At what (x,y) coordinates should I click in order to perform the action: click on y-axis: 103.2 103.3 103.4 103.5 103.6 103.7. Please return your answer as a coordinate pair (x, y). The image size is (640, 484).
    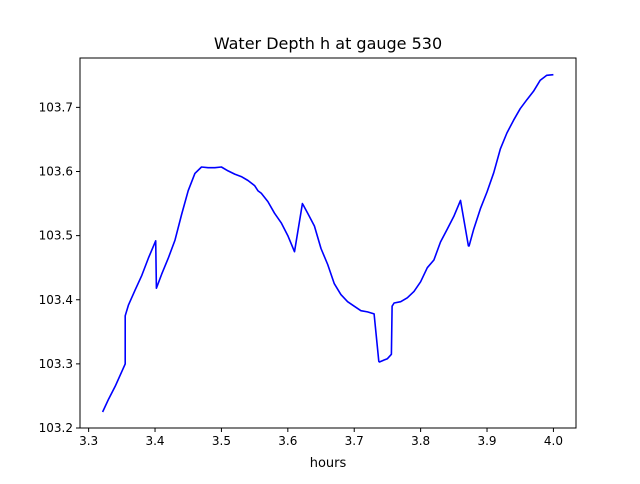
    Looking at the image, I should click on (59, 267).